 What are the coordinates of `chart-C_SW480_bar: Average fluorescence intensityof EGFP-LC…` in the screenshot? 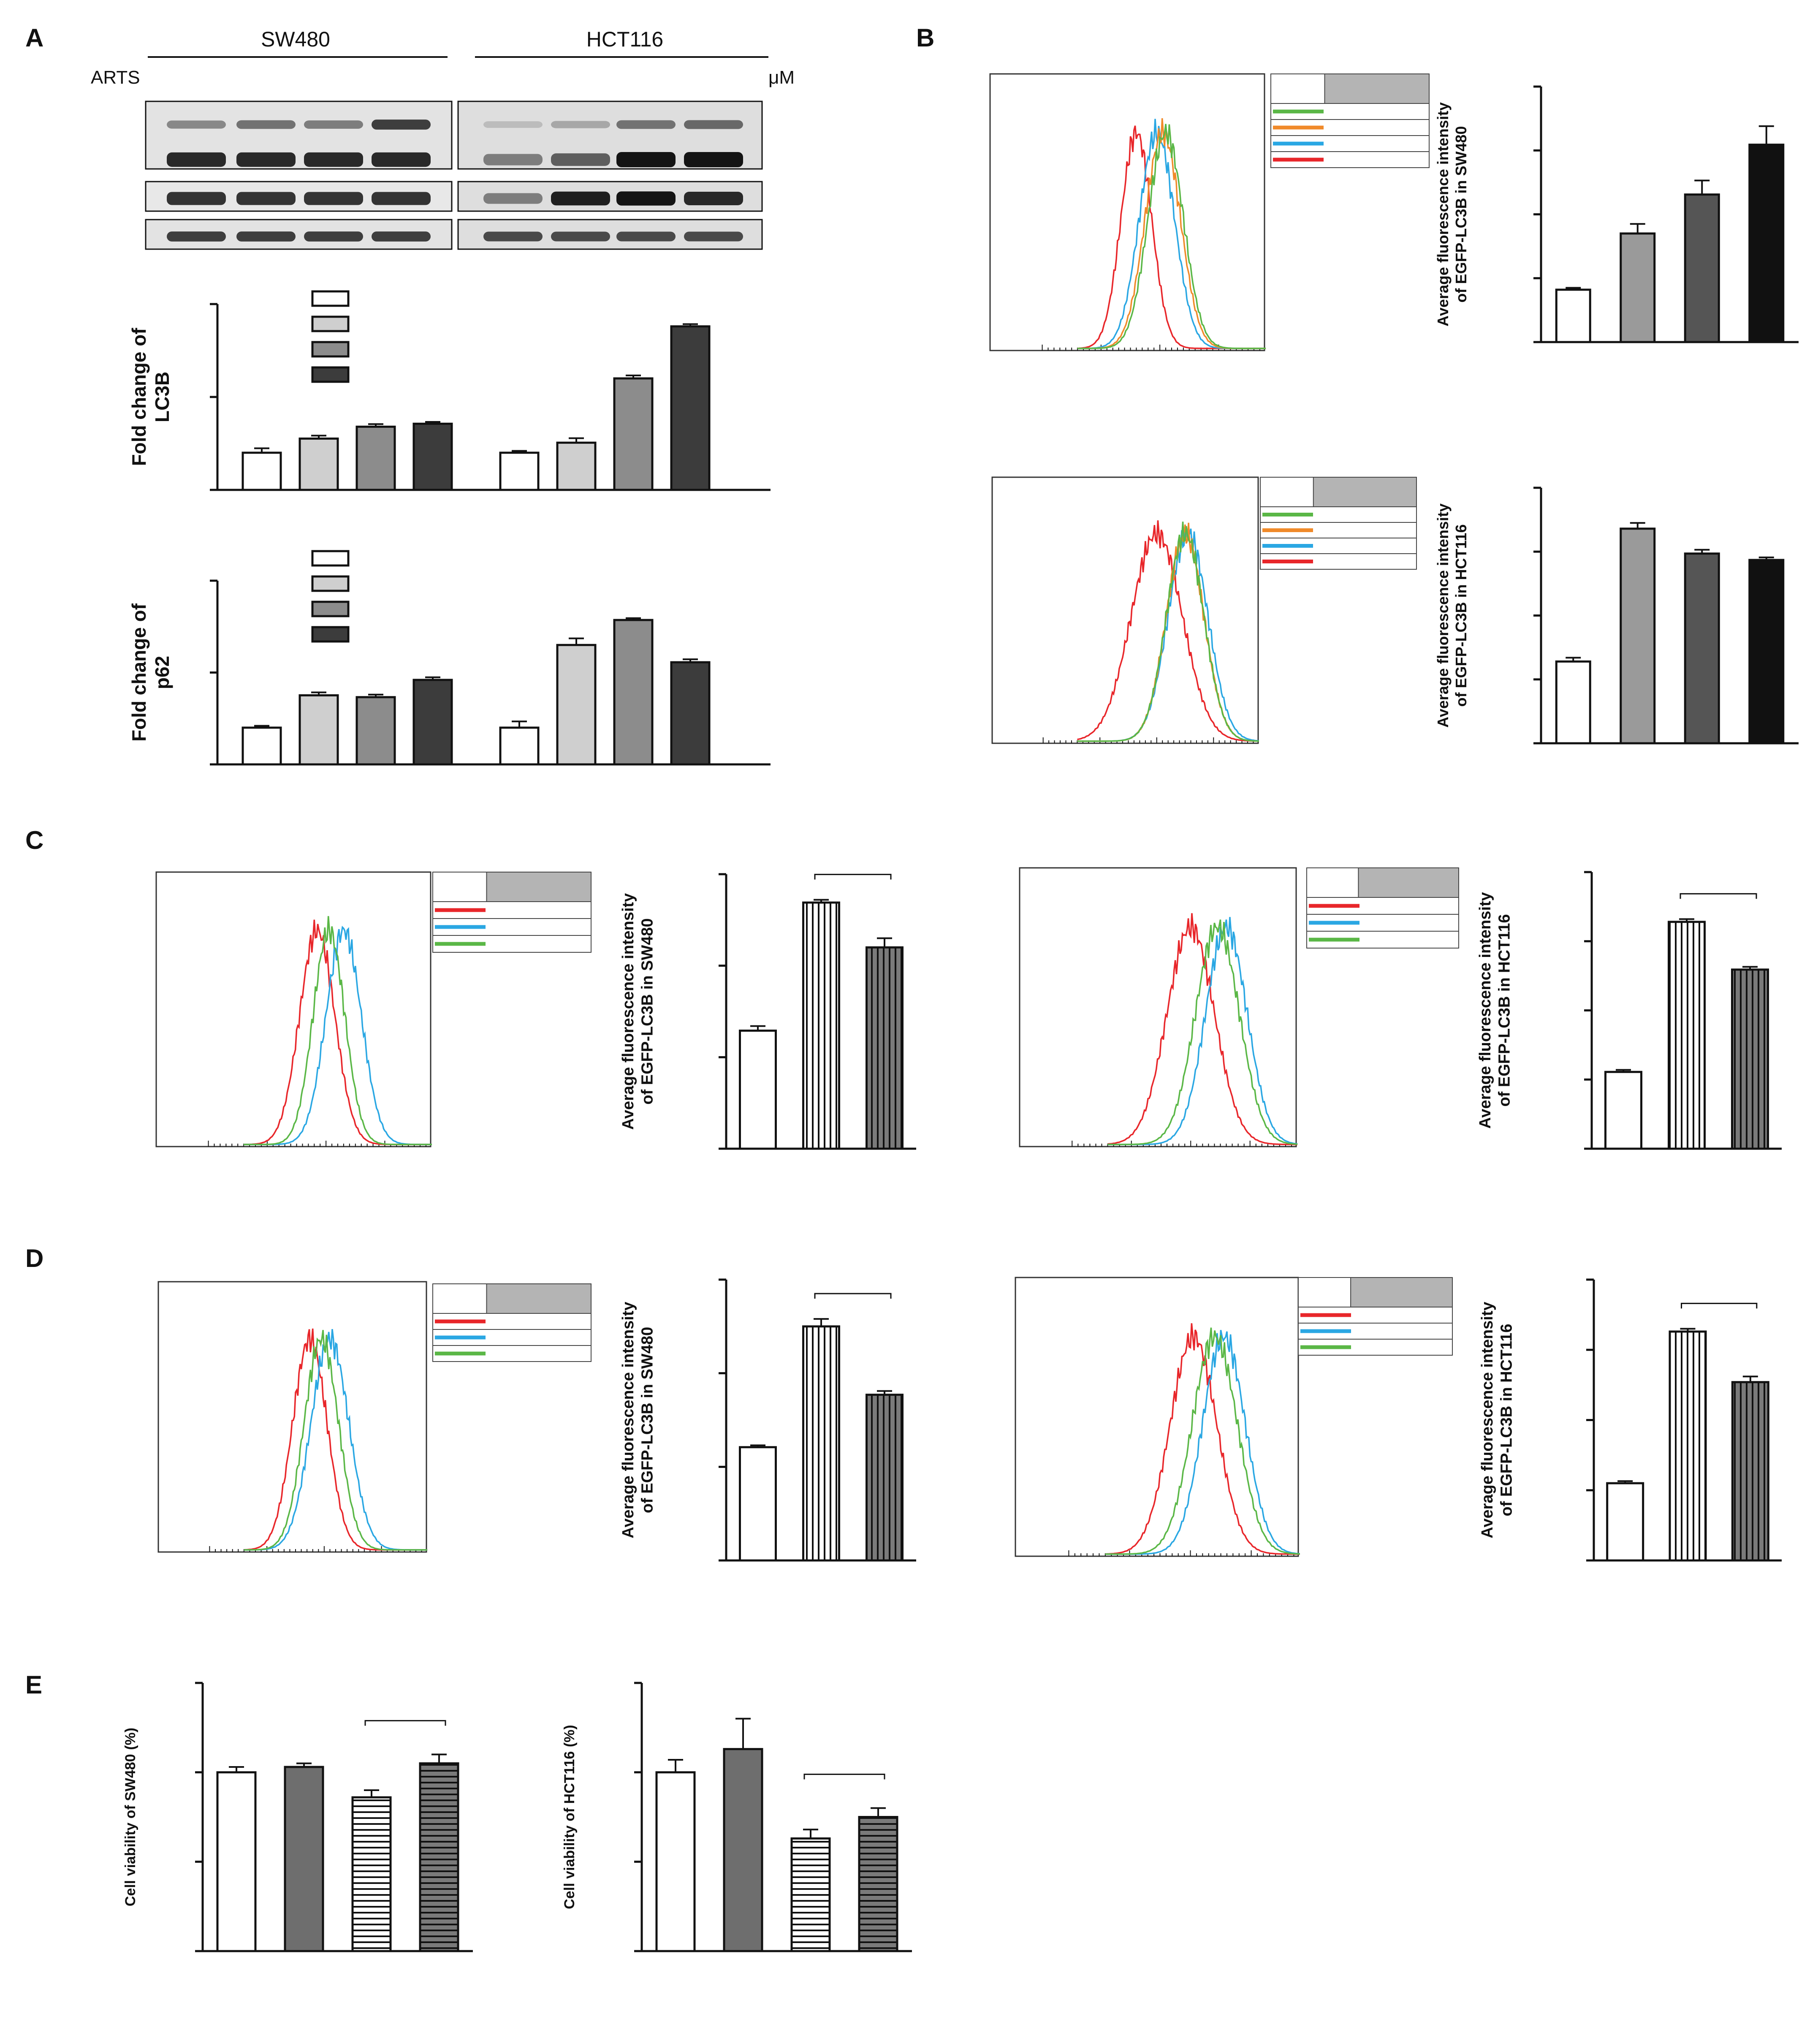 It's located at (767, 1012).